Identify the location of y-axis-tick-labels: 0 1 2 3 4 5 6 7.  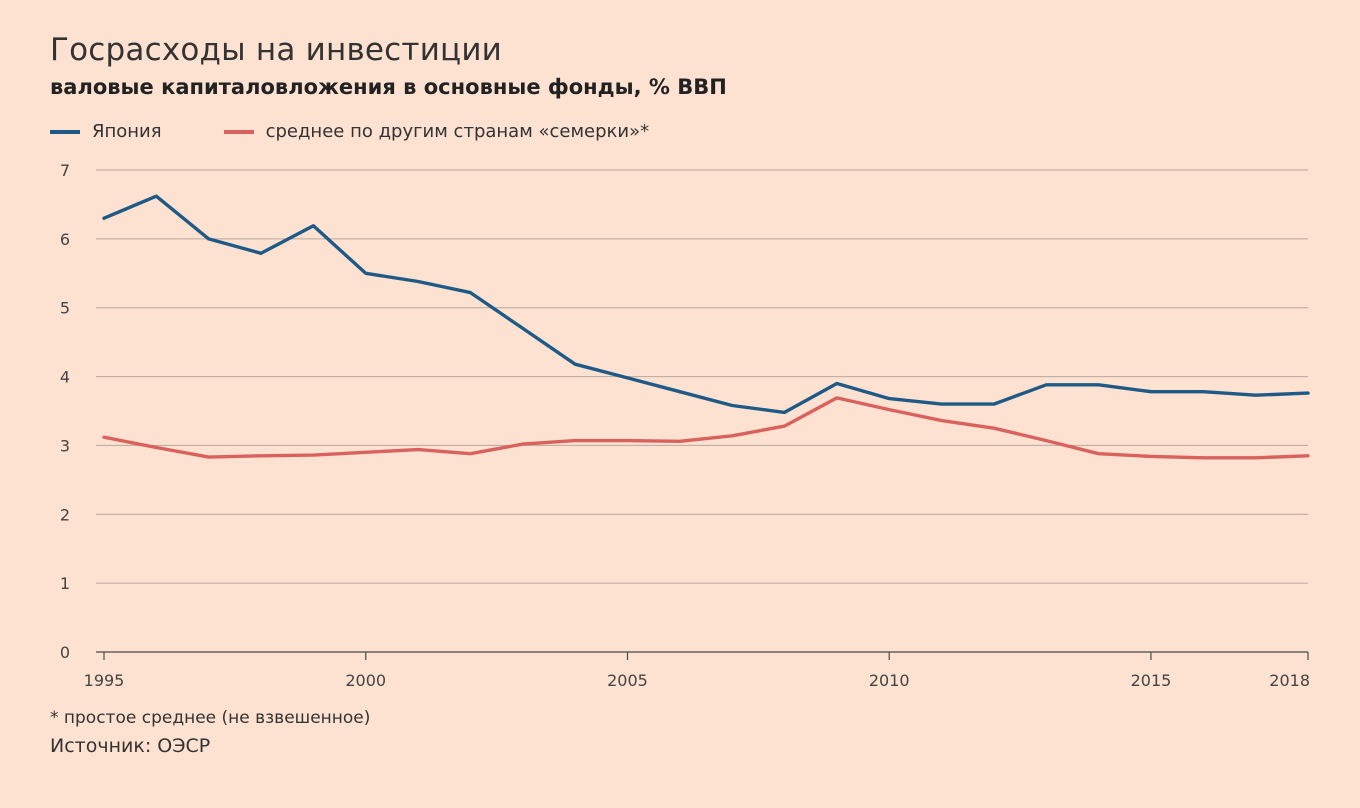
(65, 411).